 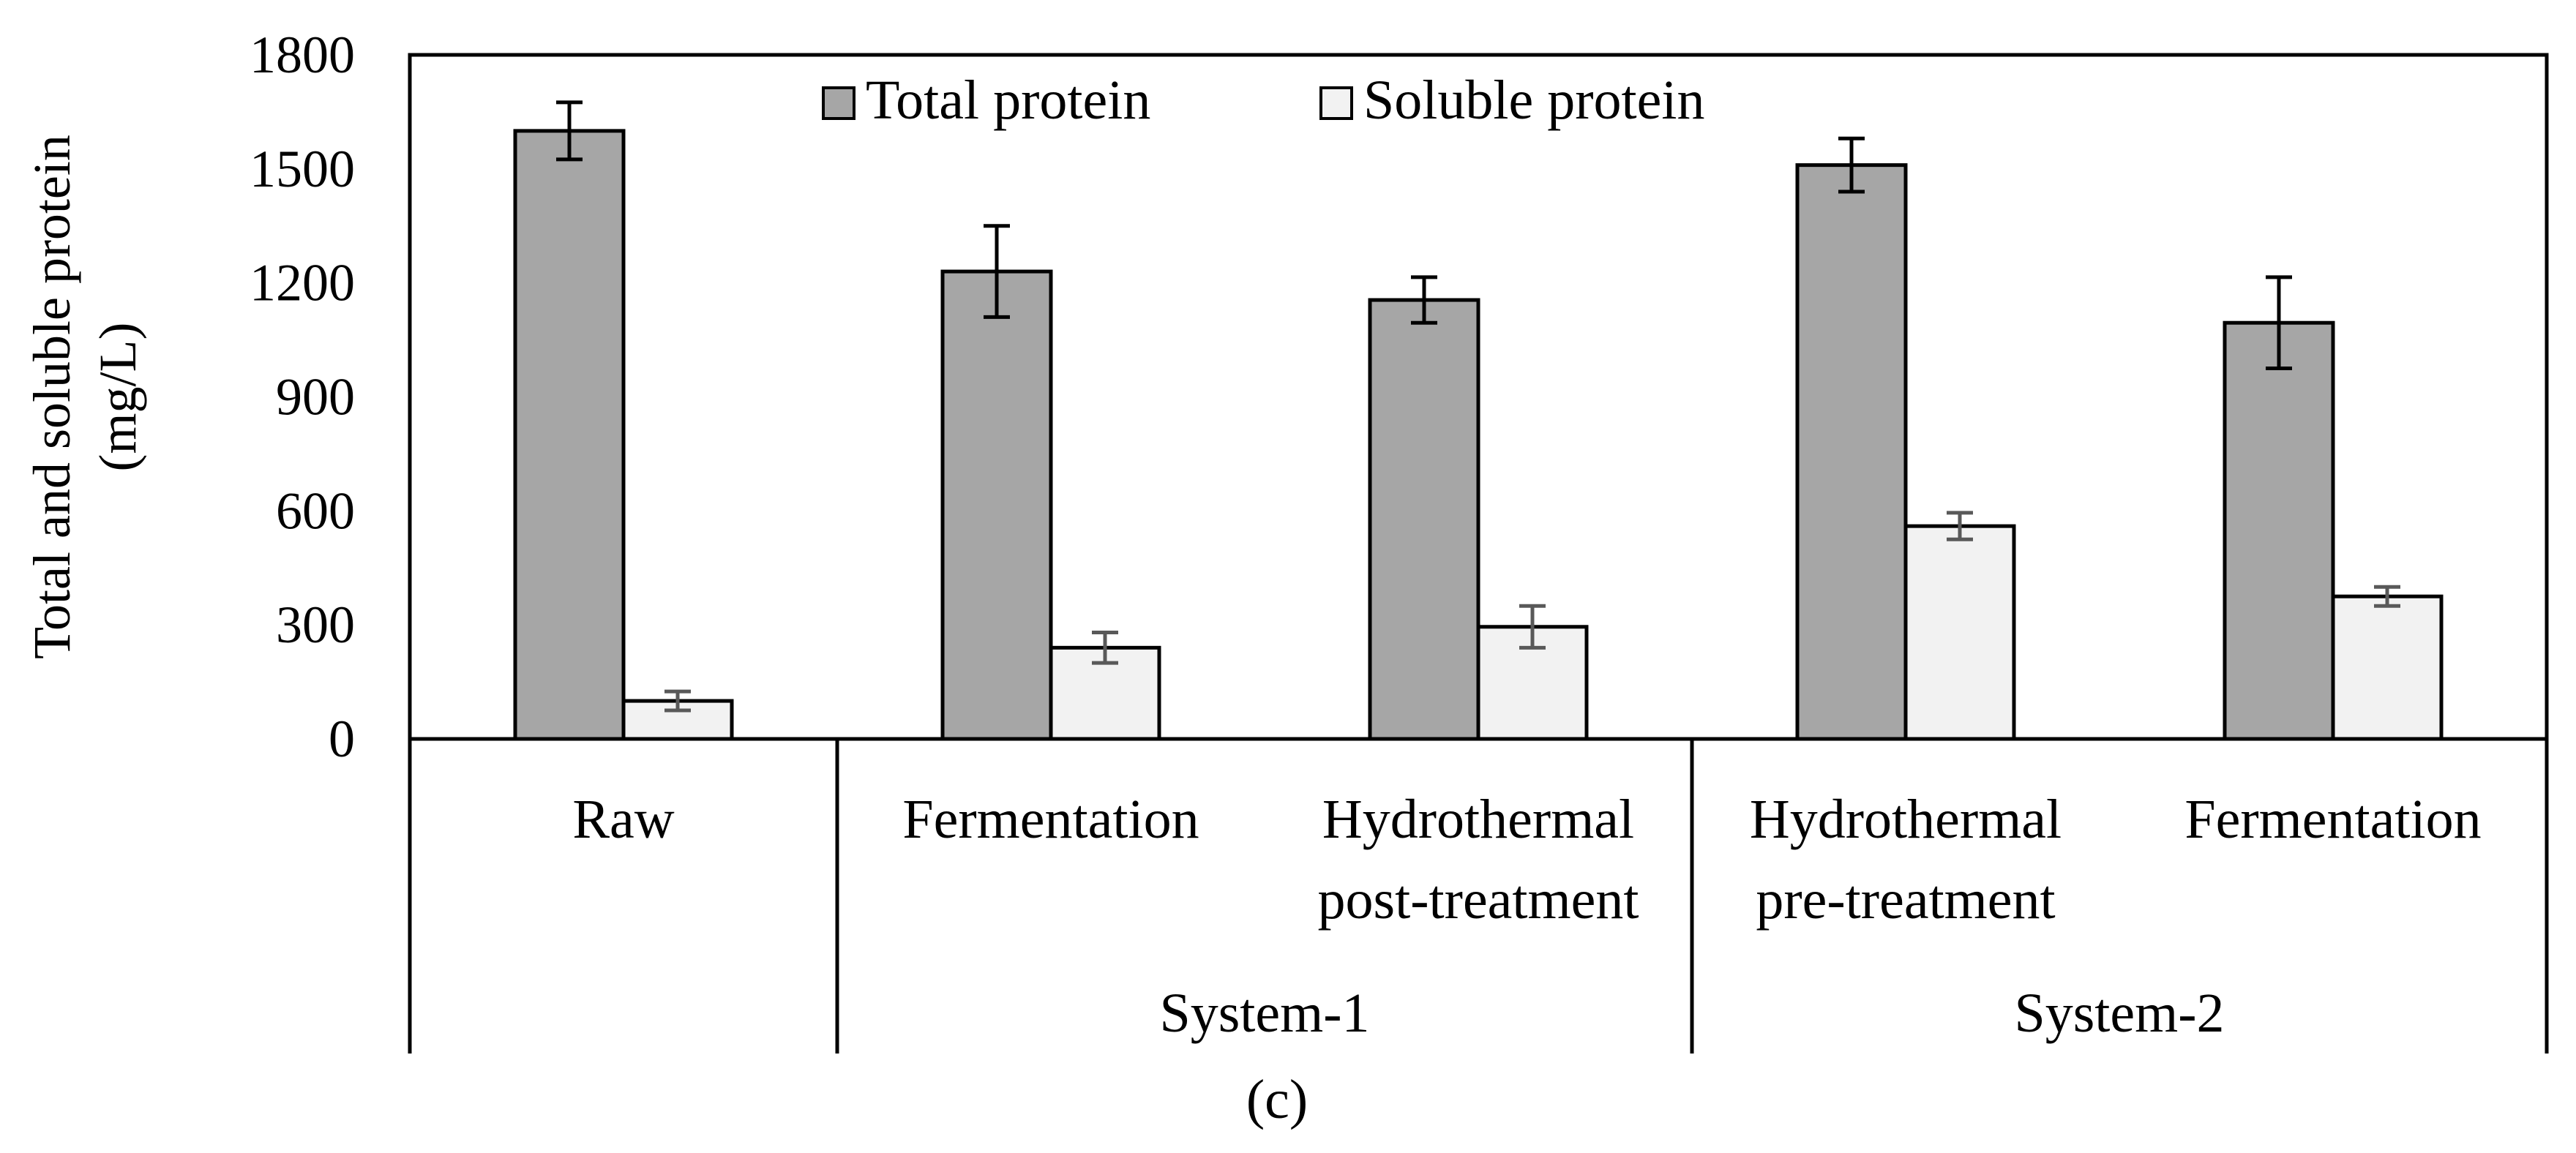 What do you see at coordinates (302, 169) in the screenshot?
I see `y-tick-label: 1500` at bounding box center [302, 169].